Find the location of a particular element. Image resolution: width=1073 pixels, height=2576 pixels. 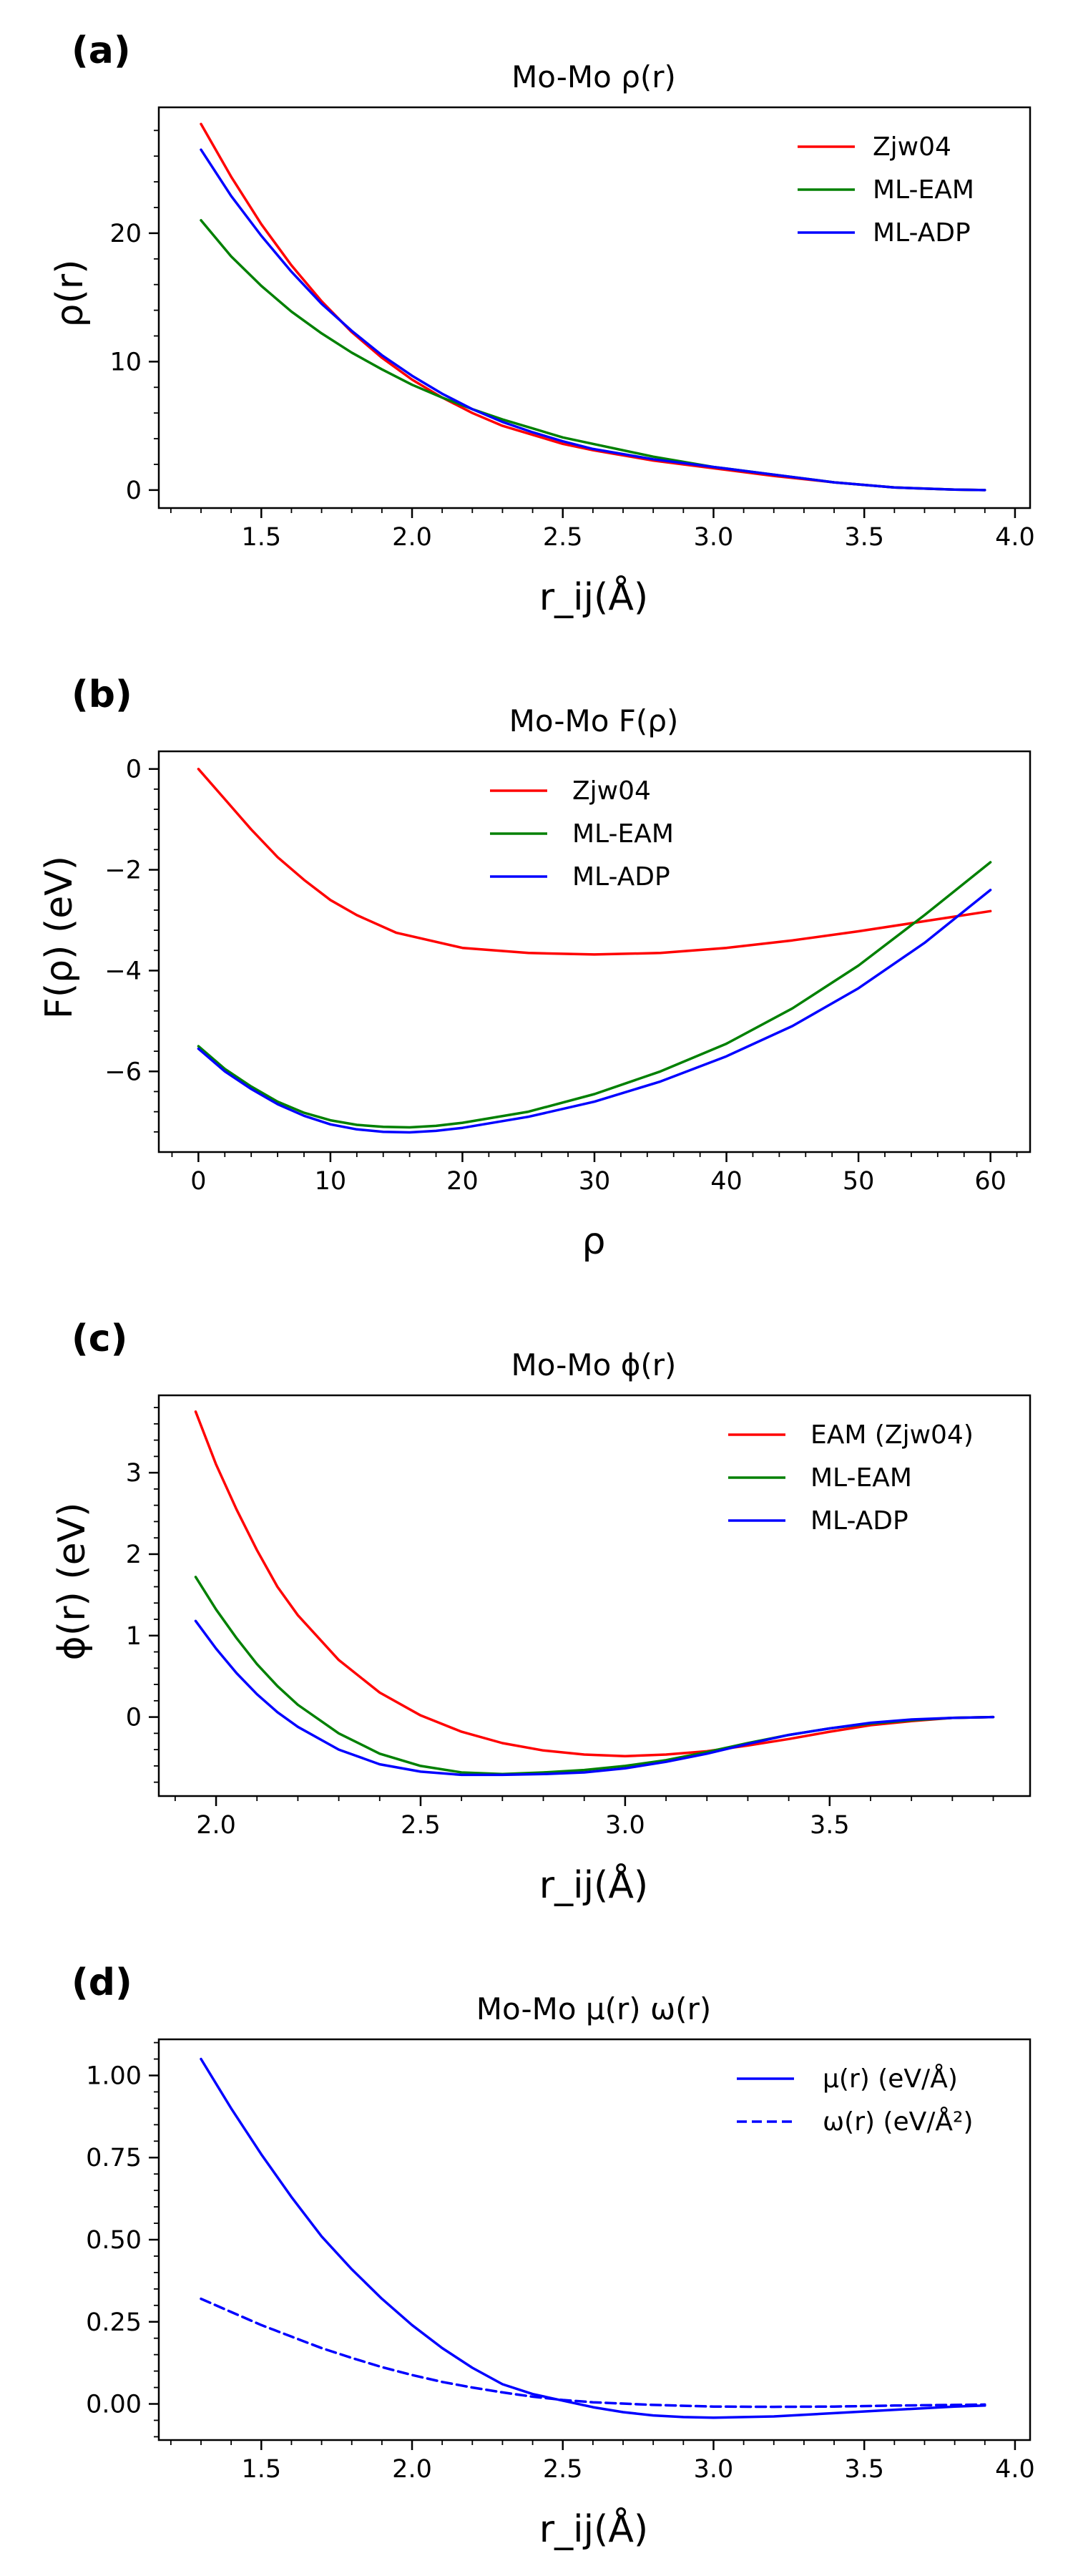

chart-title: Mo-Mo F(ρ) is located at coordinates (594, 720).